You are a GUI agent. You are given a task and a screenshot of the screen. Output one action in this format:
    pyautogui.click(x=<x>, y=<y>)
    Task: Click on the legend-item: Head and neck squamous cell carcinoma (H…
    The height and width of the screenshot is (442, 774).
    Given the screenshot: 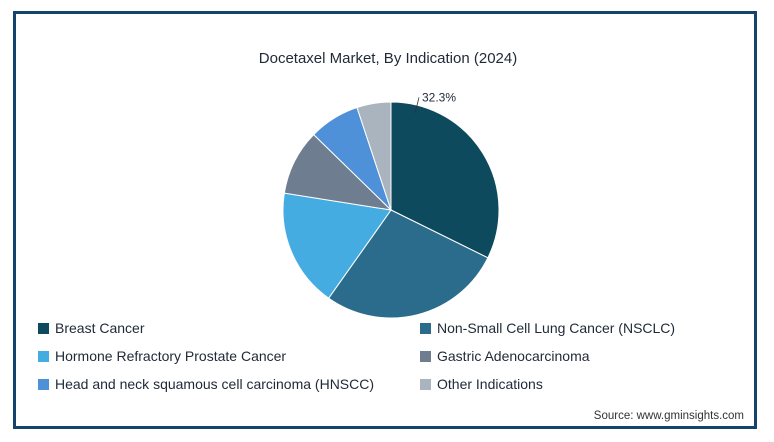 What is the action you would take?
    pyautogui.click(x=206, y=384)
    